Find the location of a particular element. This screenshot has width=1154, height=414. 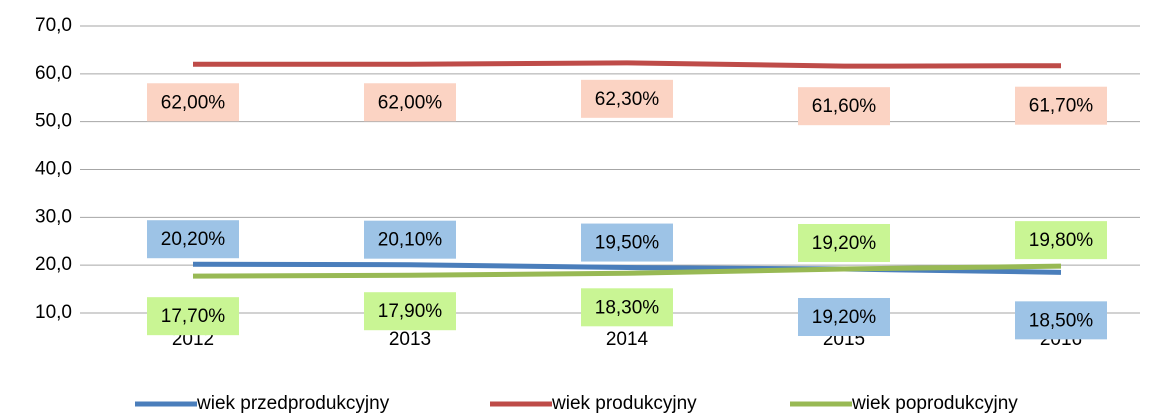

y-tick-label: 60,0 is located at coordinates (53, 73).